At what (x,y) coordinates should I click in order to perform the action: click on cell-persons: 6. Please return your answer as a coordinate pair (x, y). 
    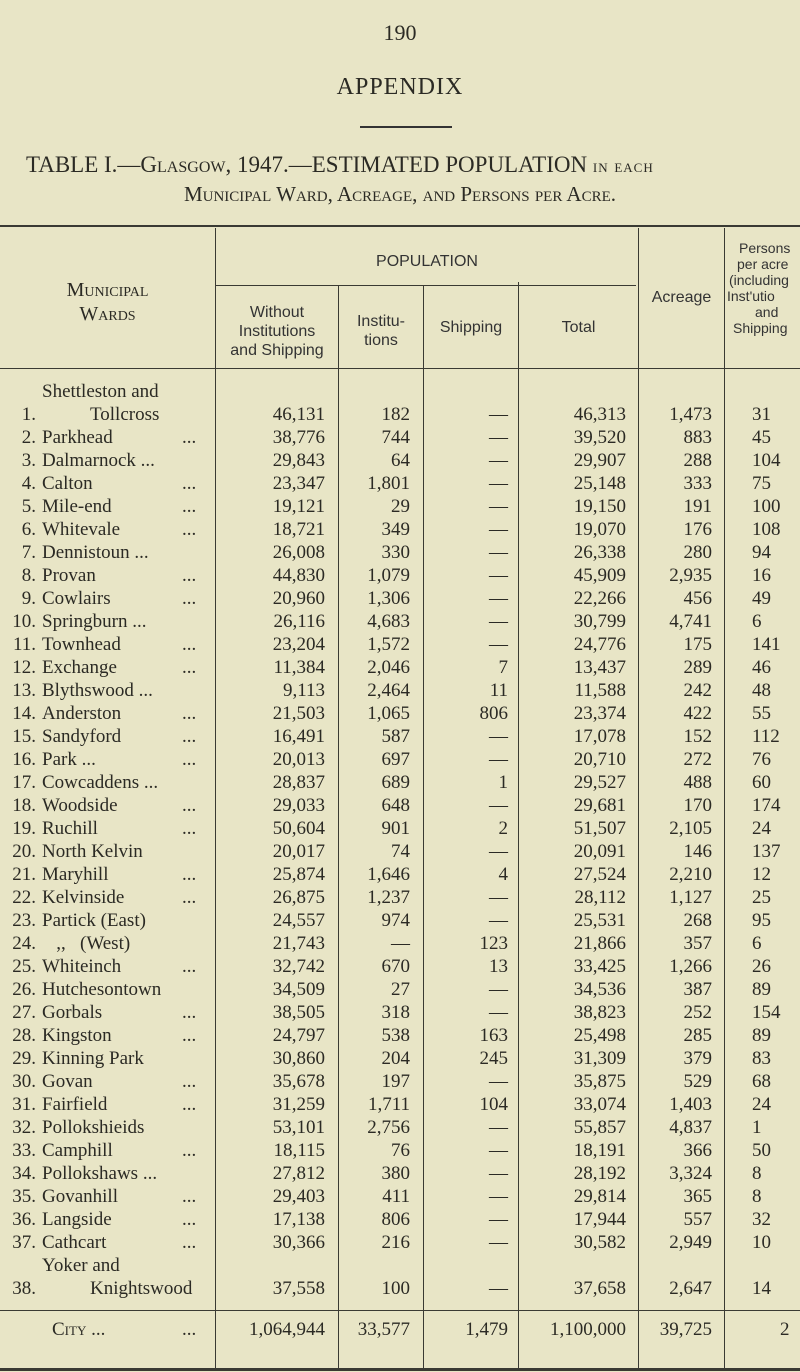
    Looking at the image, I should click on (757, 943).